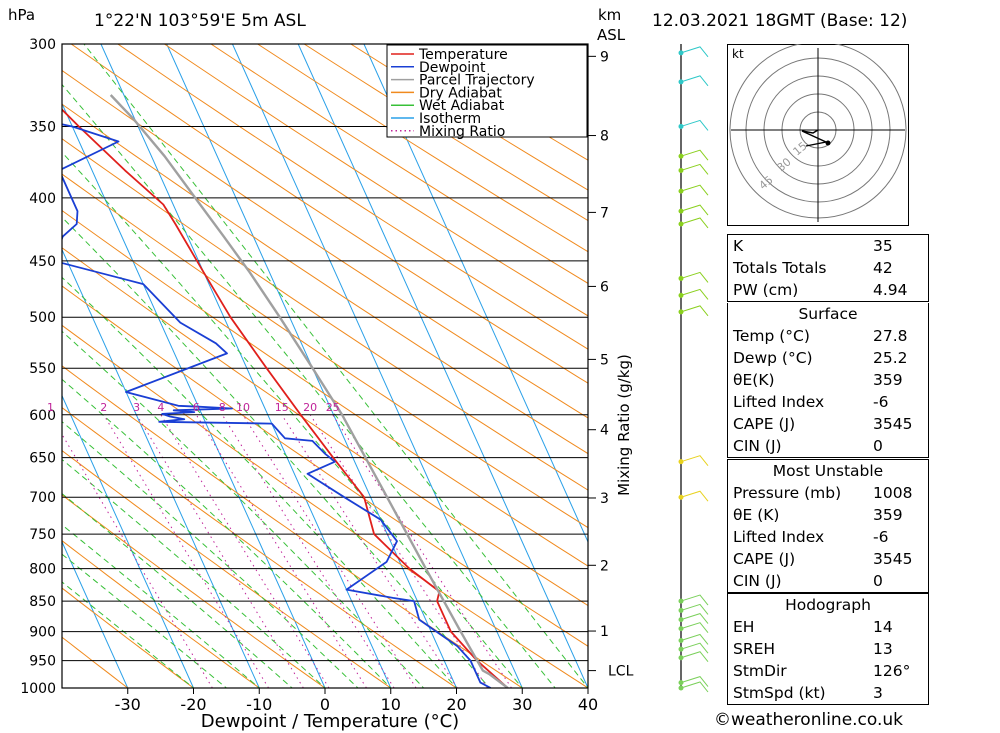 This screenshot has width=1000, height=733. I want to click on surface-row: Temp (°C) 27.8, so click(828, 336).